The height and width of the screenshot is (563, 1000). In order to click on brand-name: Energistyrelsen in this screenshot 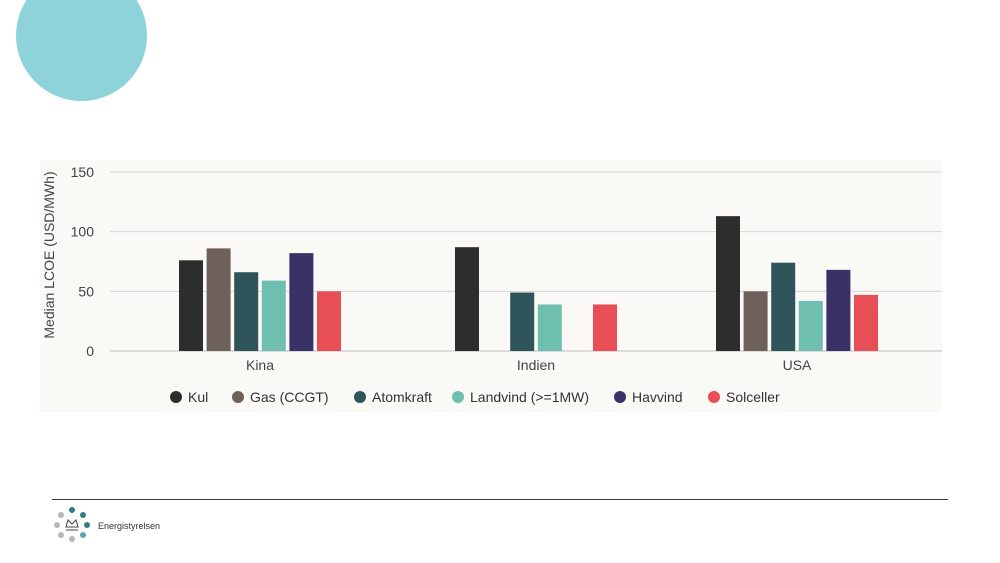, I will do `click(129, 526)`.